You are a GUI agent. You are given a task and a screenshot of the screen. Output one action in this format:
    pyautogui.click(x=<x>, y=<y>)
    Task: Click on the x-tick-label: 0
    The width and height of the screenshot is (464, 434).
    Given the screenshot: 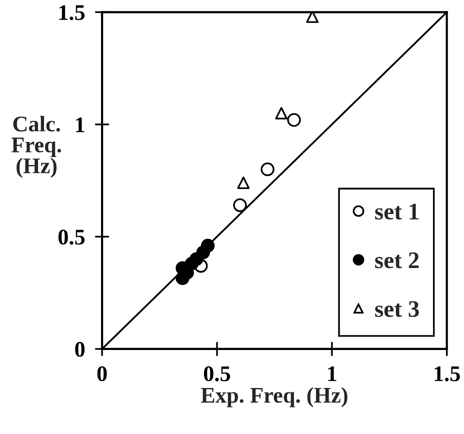 What is the action you would take?
    pyautogui.click(x=102, y=374)
    